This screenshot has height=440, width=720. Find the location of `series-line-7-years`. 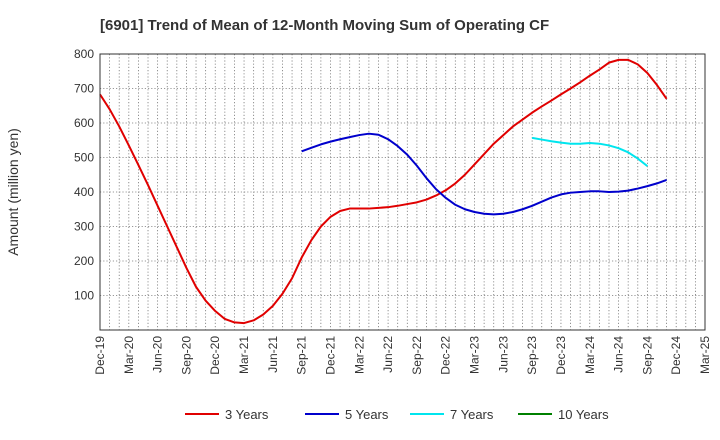

series-line-7-years is located at coordinates (590, 151).